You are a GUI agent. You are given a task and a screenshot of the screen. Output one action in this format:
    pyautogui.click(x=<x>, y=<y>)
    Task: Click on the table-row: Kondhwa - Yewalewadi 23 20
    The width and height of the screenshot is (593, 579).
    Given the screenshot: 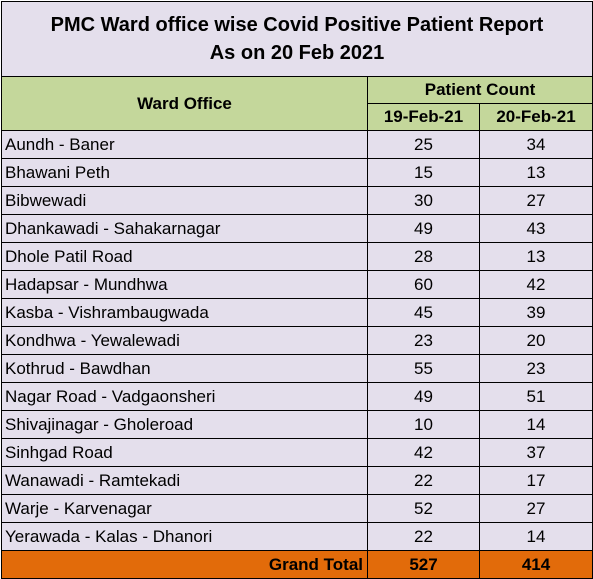 What is the action you would take?
    pyautogui.click(x=297, y=340)
    